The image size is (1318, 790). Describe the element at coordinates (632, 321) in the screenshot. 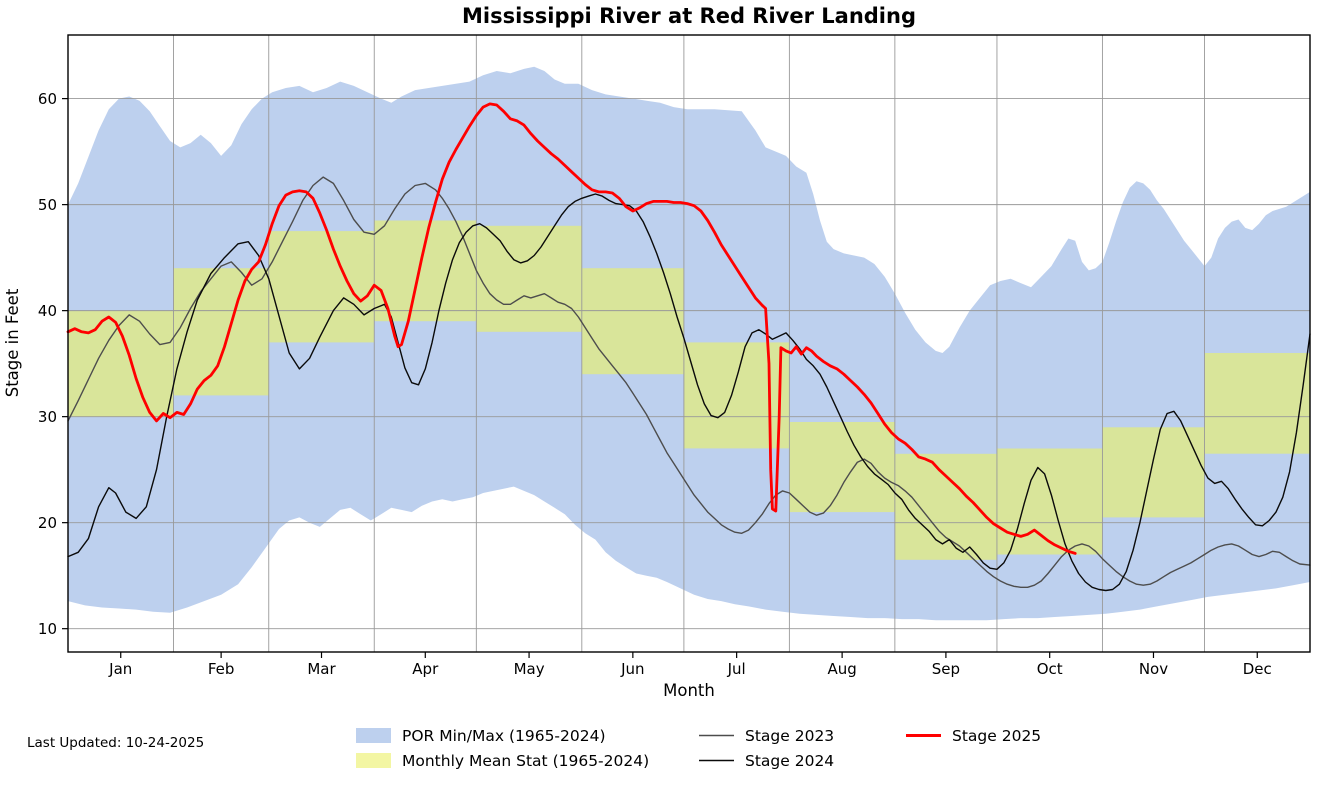

I see `monthly-mean-box-jun` at that location.